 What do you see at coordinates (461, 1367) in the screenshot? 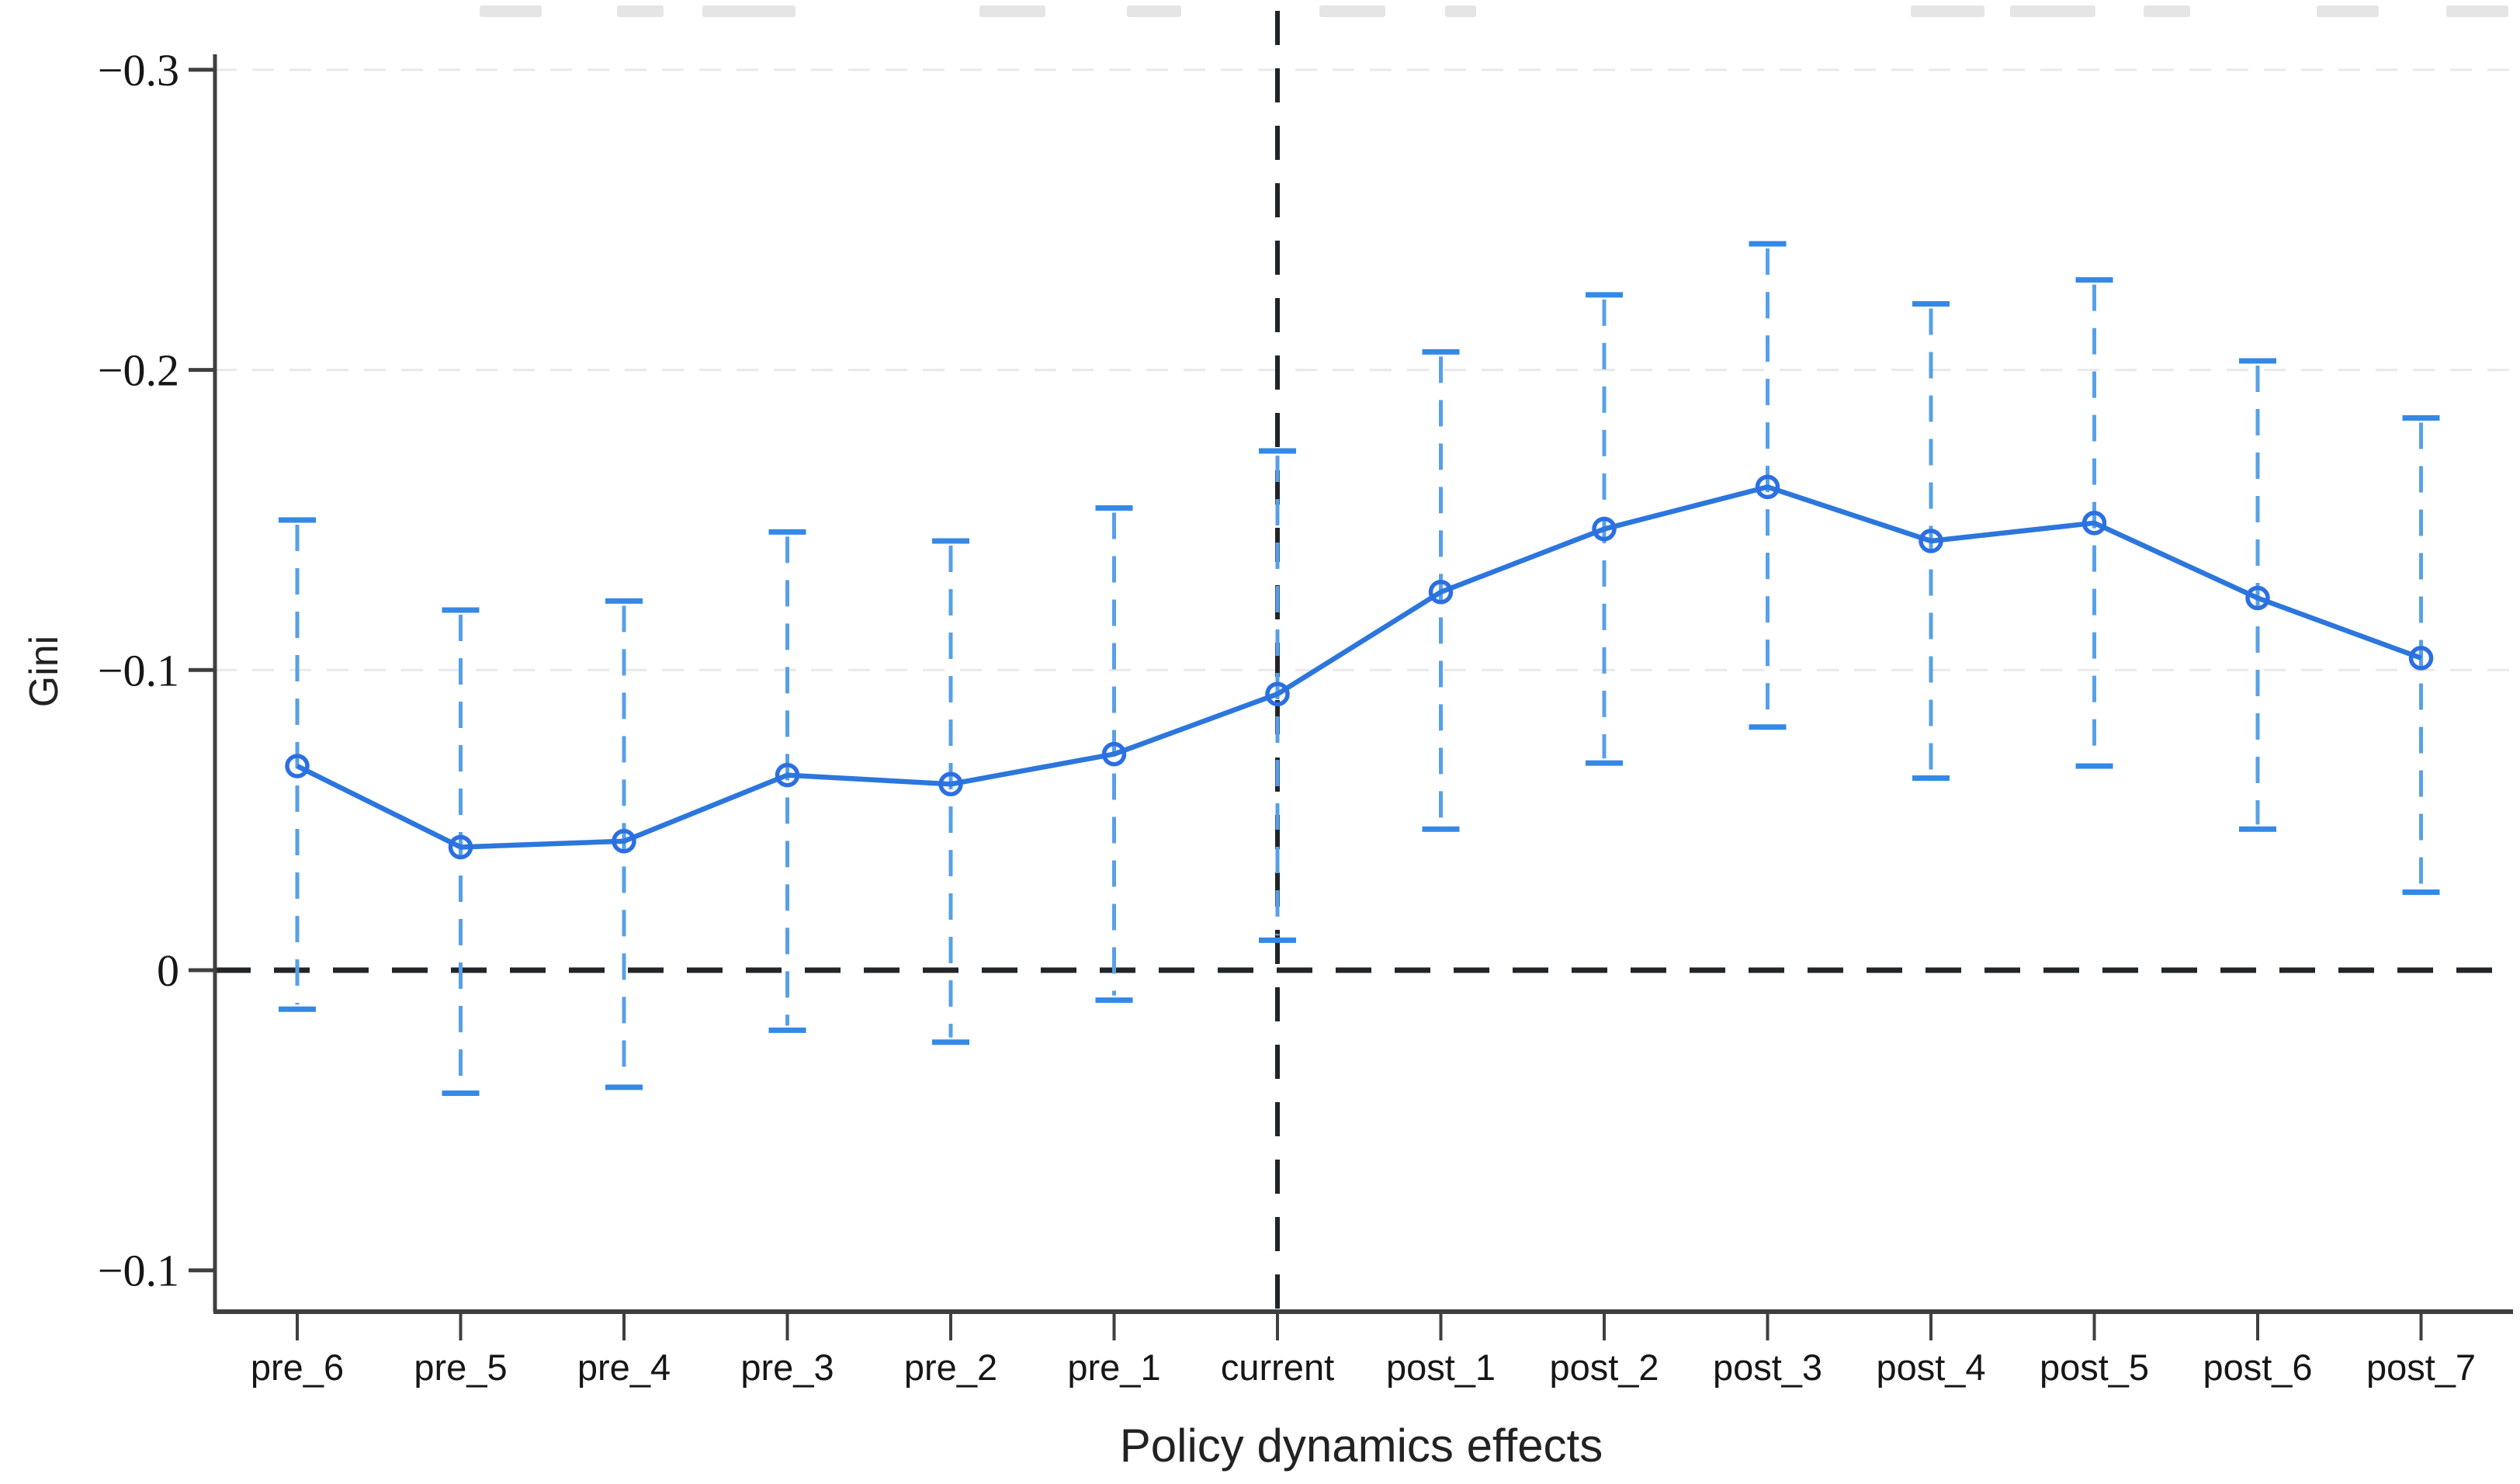
I see `x-tick-label: pre_5` at bounding box center [461, 1367].